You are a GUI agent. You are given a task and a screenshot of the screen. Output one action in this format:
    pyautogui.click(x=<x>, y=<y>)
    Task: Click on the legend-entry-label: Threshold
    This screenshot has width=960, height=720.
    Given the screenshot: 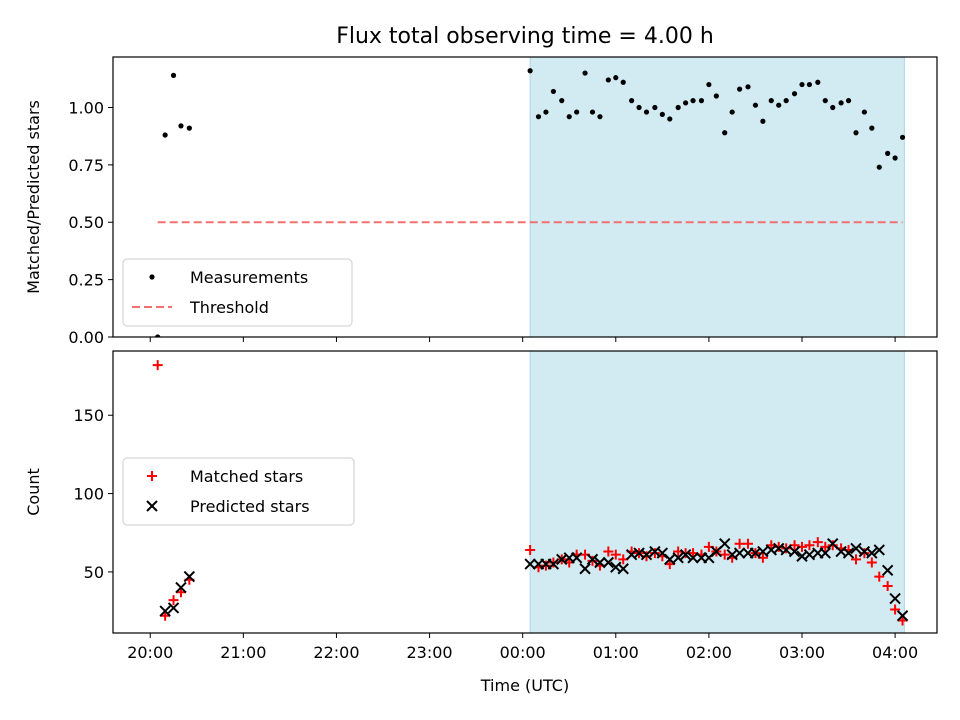 What is the action you would take?
    pyautogui.click(x=229, y=307)
    